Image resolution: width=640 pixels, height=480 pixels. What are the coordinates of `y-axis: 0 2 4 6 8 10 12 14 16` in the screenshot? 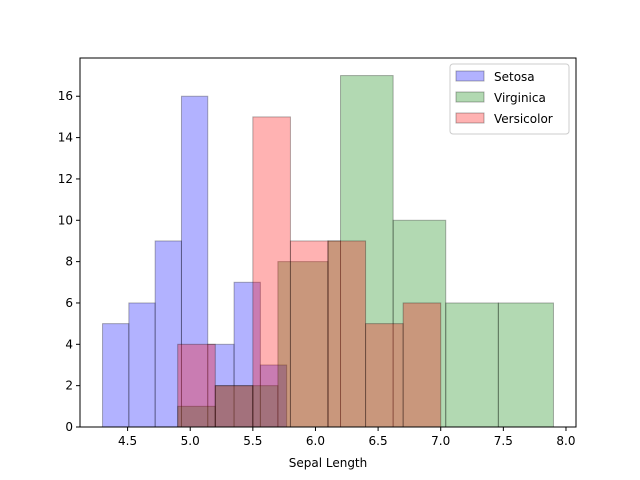 It's located at (69, 261).